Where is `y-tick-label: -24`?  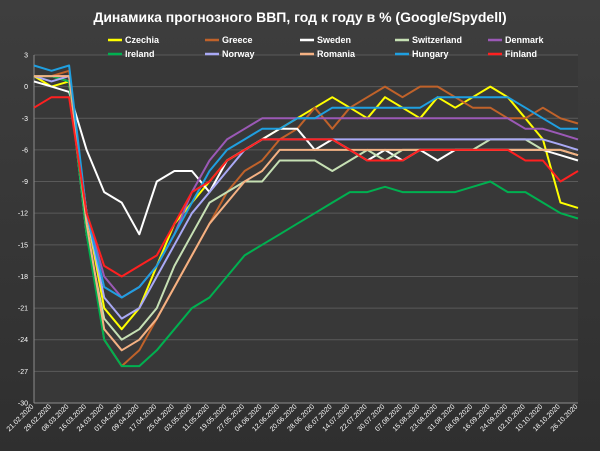 y-tick-label: -24 is located at coordinates (23, 340).